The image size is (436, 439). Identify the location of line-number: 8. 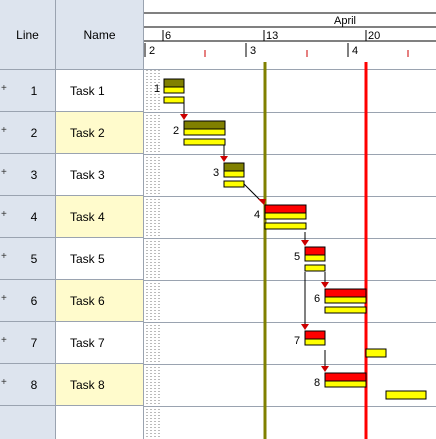
(34, 385).